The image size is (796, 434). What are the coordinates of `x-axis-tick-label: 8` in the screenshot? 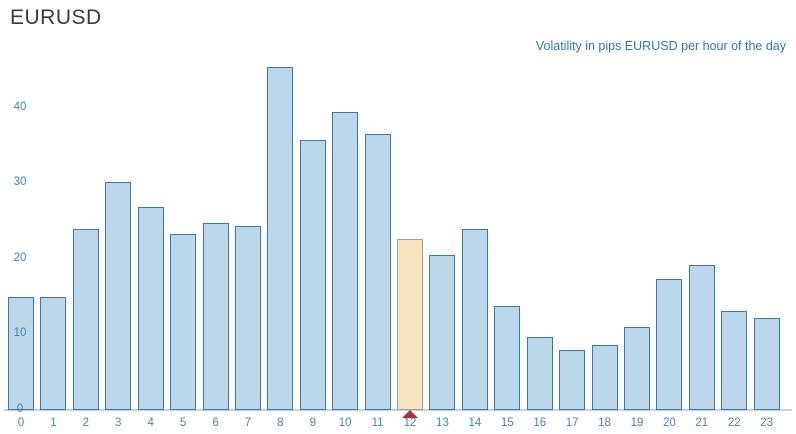 It's located at (280, 423).